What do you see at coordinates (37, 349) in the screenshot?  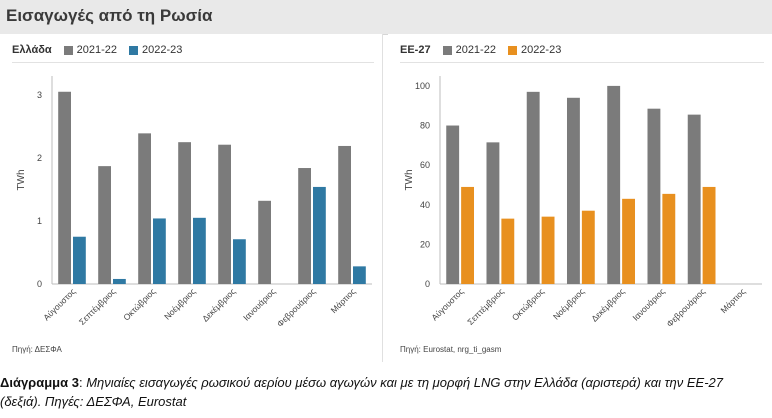 I see `source-note: Πηγή: ΔΕΣΦΑ` at bounding box center [37, 349].